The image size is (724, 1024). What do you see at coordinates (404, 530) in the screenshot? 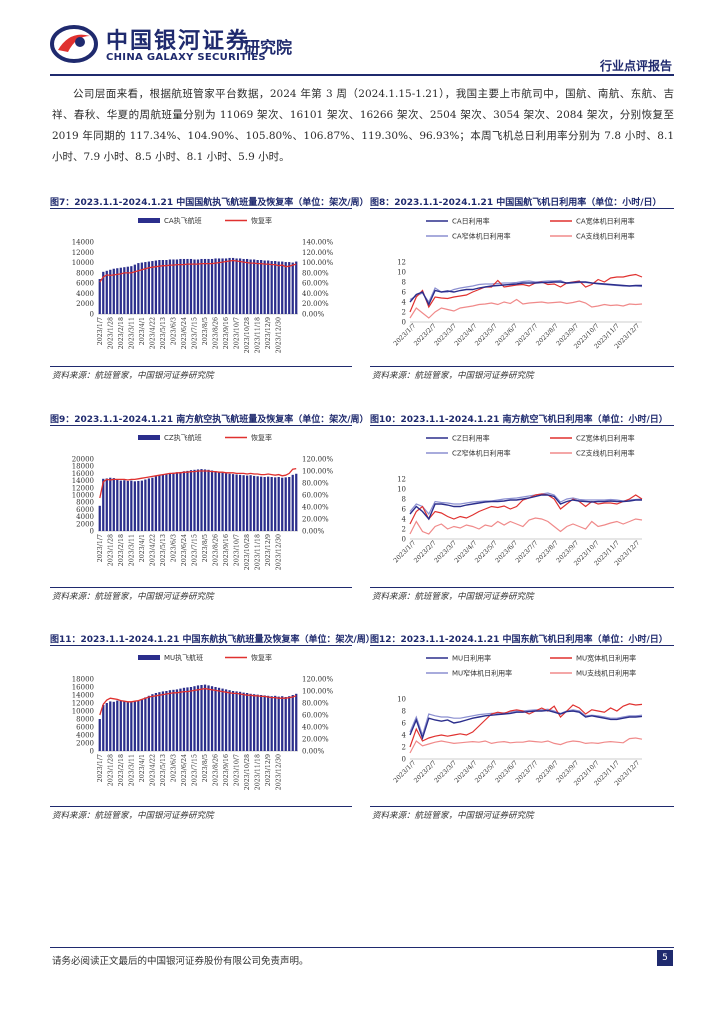
I see `fig10-ytick: 2` at bounding box center [404, 530].